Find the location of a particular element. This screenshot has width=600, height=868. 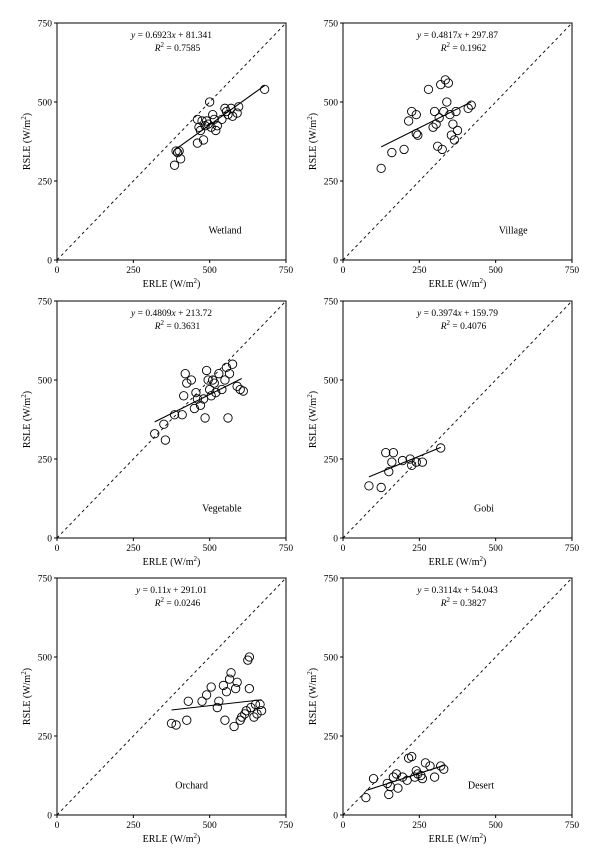

regression-equation: y = 0.11x + 291.01 is located at coordinates (171, 591).